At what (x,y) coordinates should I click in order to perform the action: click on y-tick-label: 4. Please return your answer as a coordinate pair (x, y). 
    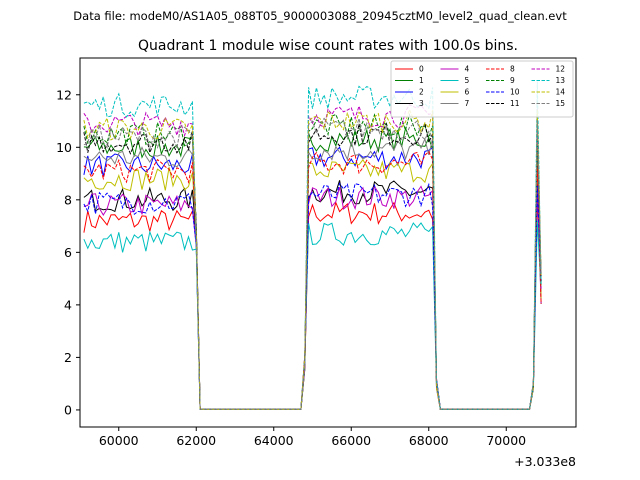
    Looking at the image, I should click on (68, 304).